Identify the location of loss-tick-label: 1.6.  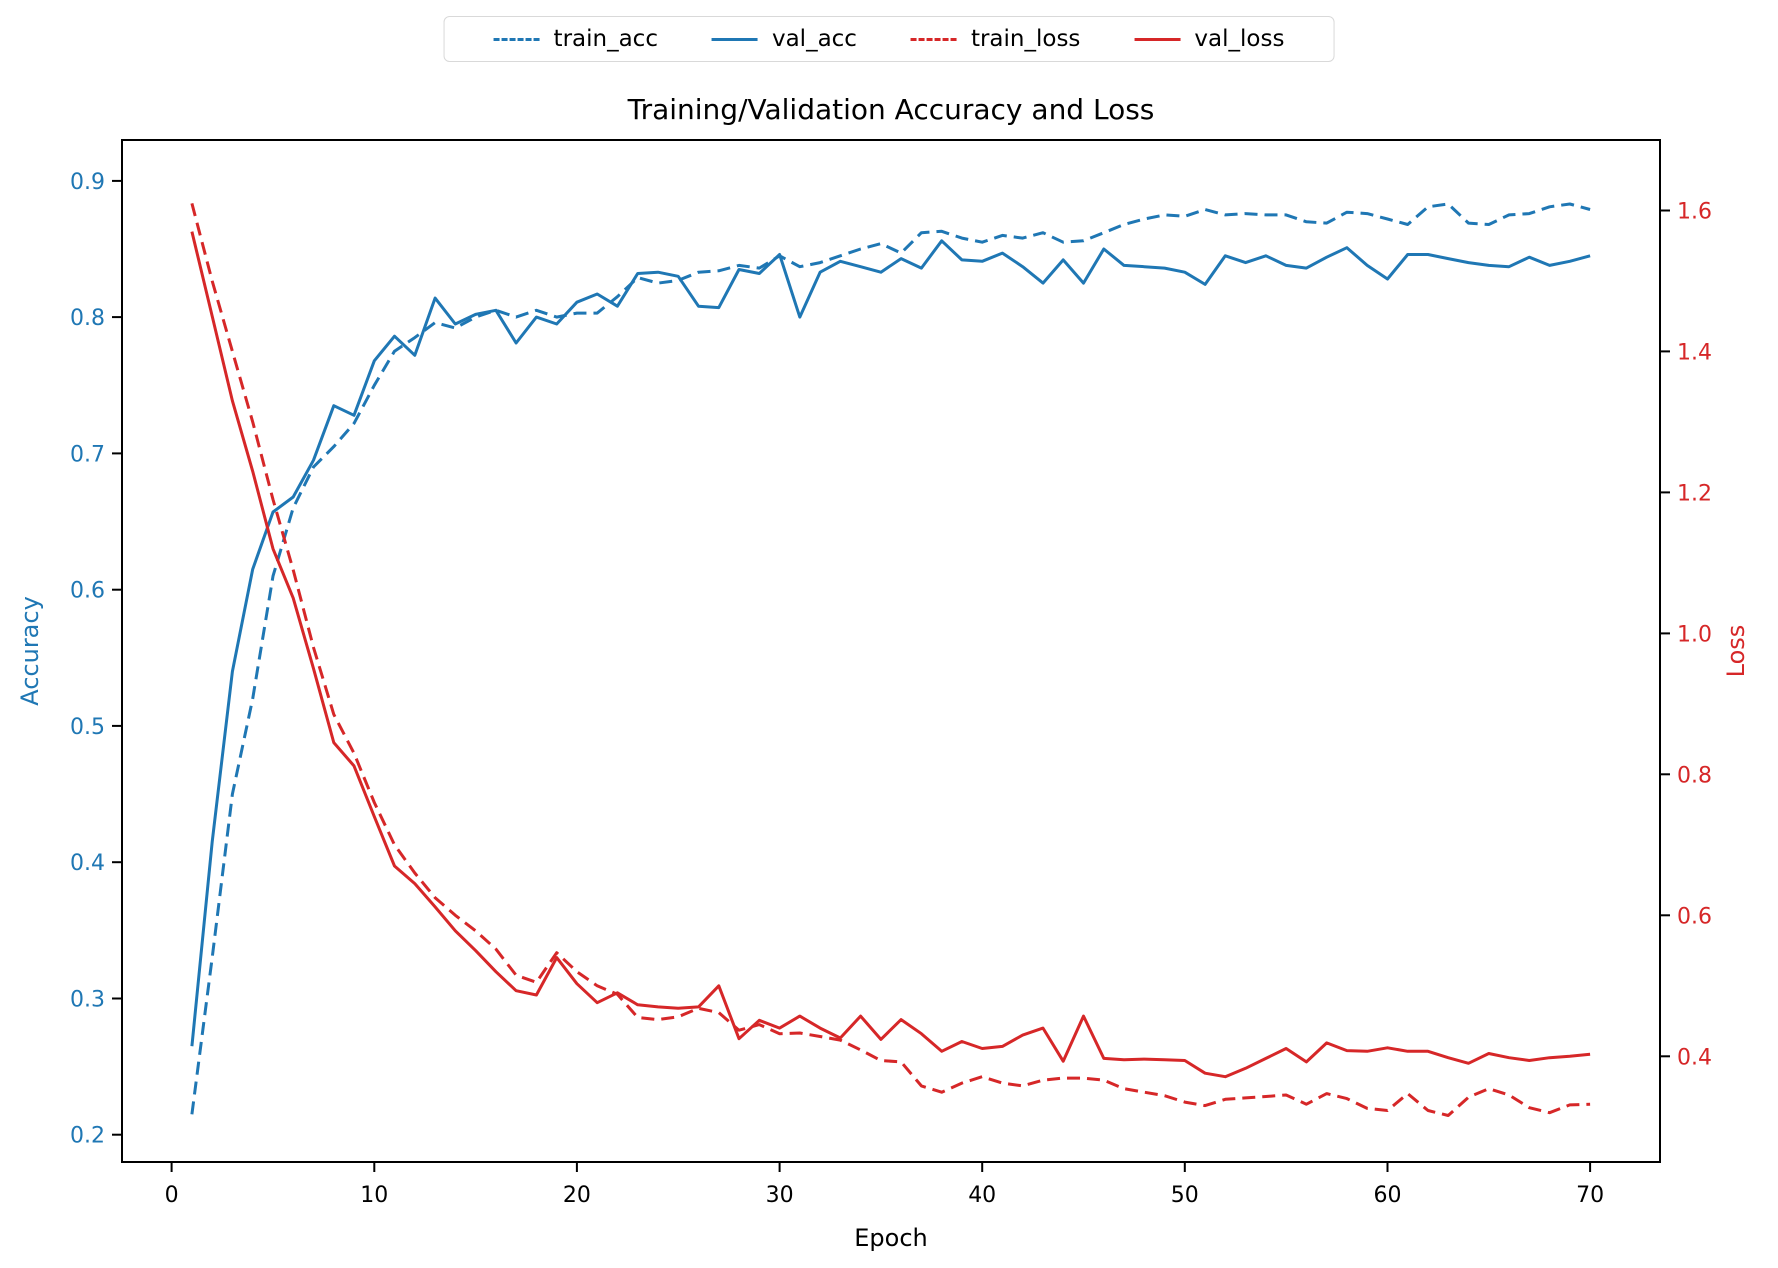
(1694, 212).